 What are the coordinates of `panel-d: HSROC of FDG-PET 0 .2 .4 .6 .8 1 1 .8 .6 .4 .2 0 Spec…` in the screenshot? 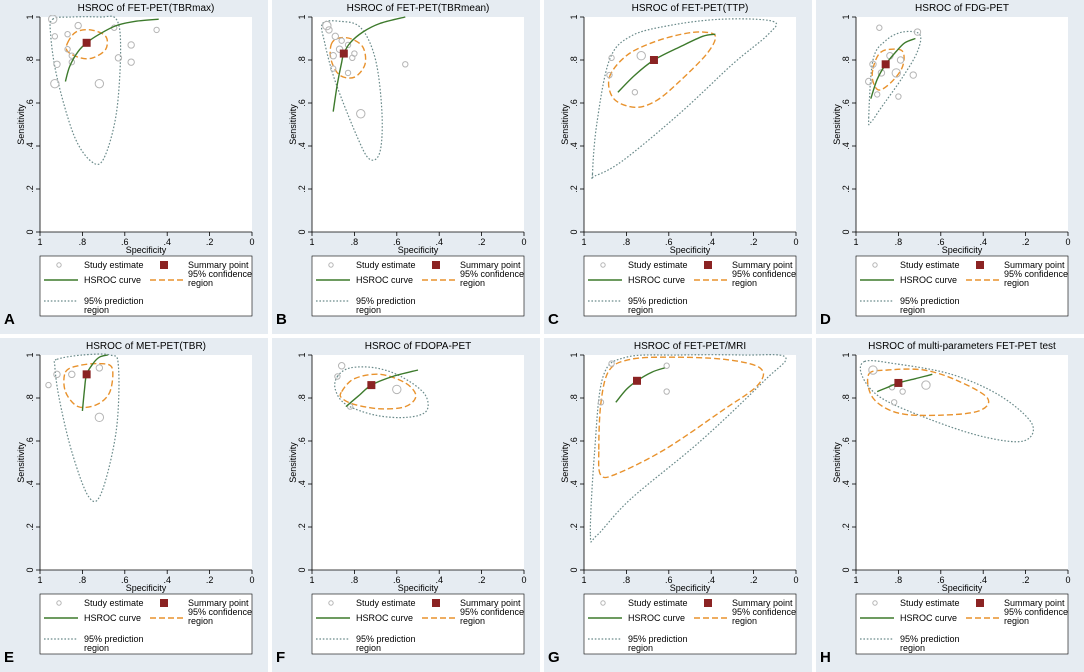 It's located at (950, 167).